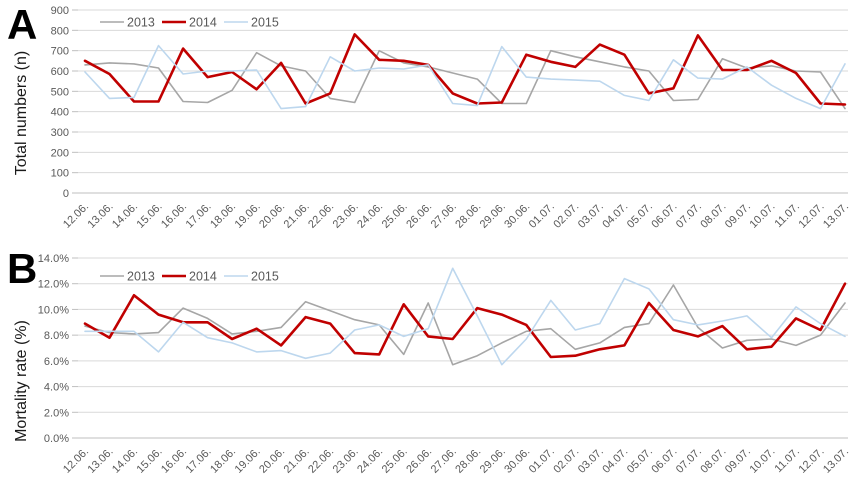  I want to click on y-tick-label: 0, so click(66, 194).